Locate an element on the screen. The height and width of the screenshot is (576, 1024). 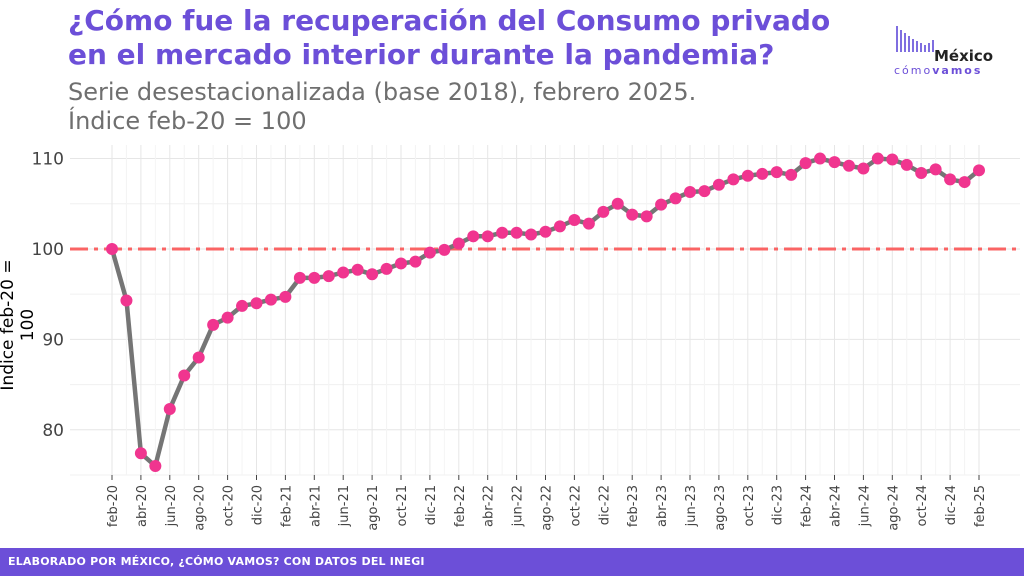
x-tick-label: dic-24 is located at coordinates (951, 505).